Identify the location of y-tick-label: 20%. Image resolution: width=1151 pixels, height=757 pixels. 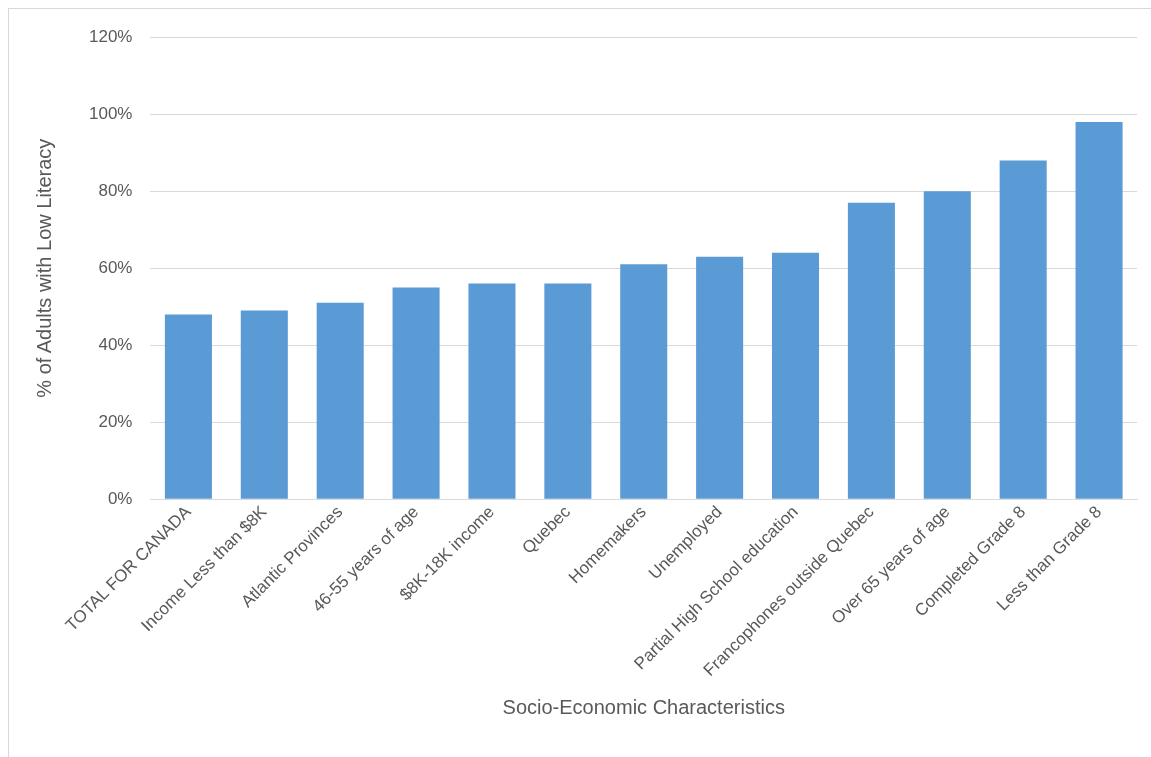
(115, 421).